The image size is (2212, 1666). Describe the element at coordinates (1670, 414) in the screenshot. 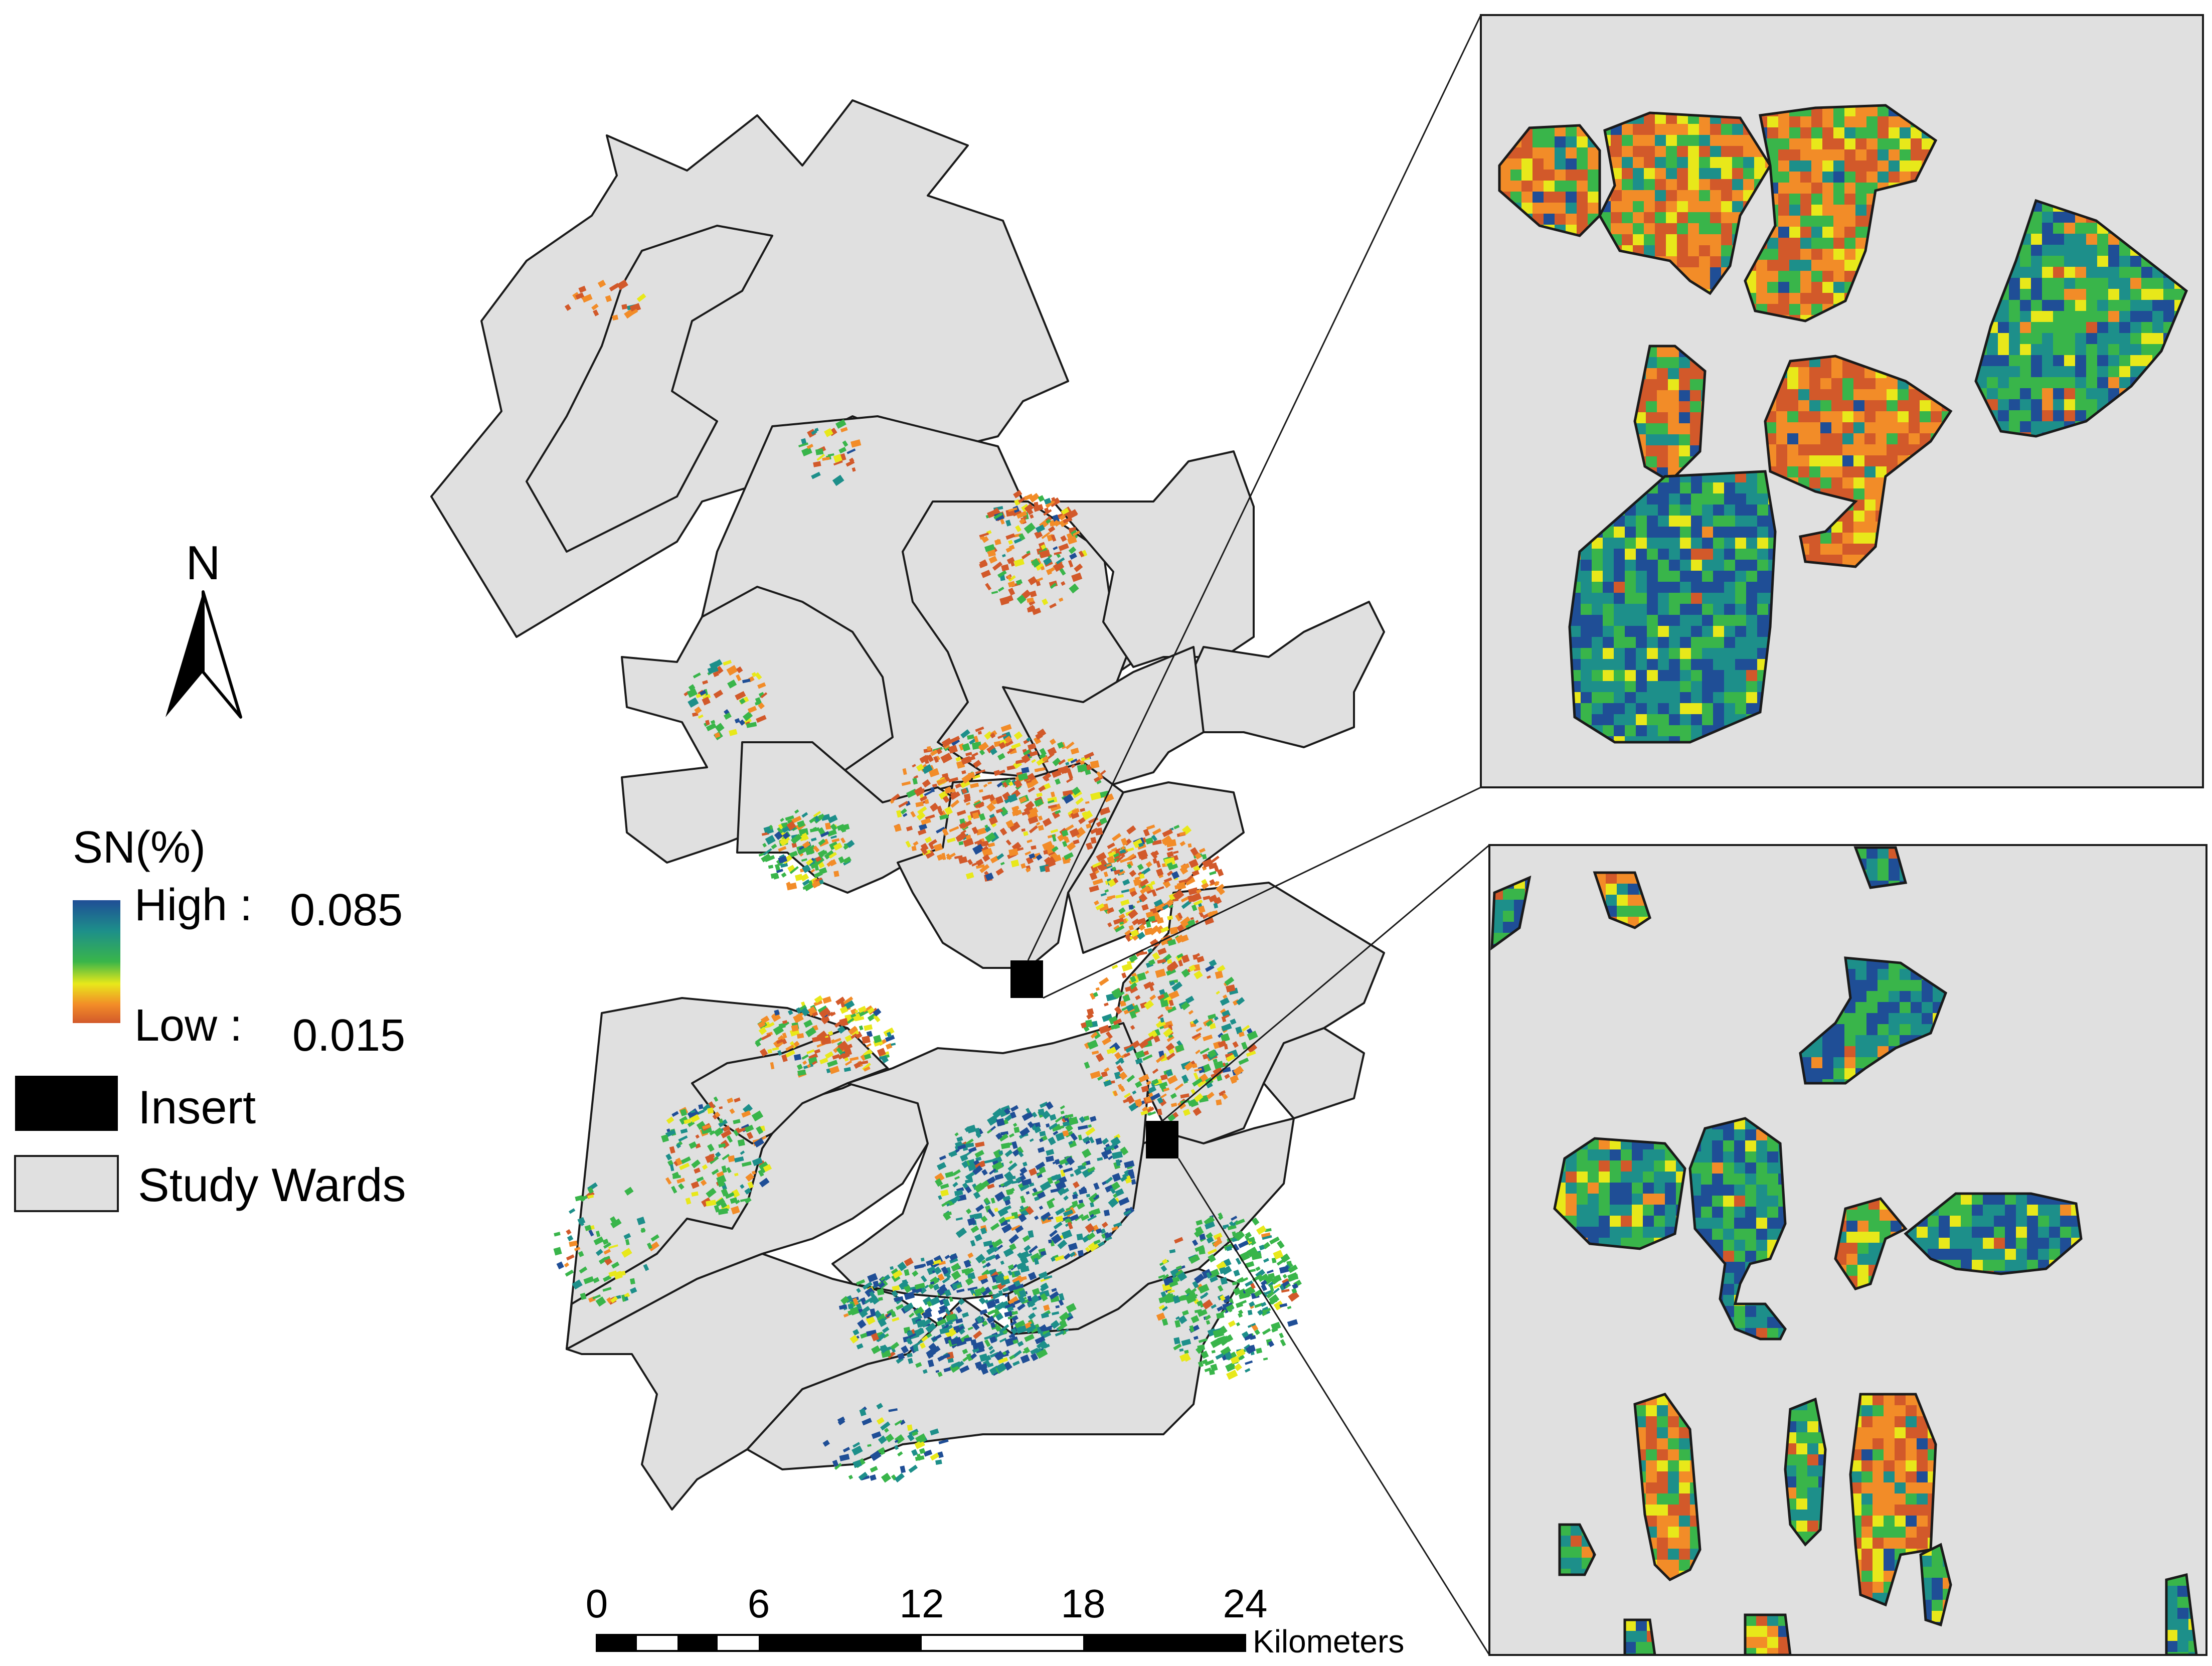

I see `inset-field-patch` at that location.